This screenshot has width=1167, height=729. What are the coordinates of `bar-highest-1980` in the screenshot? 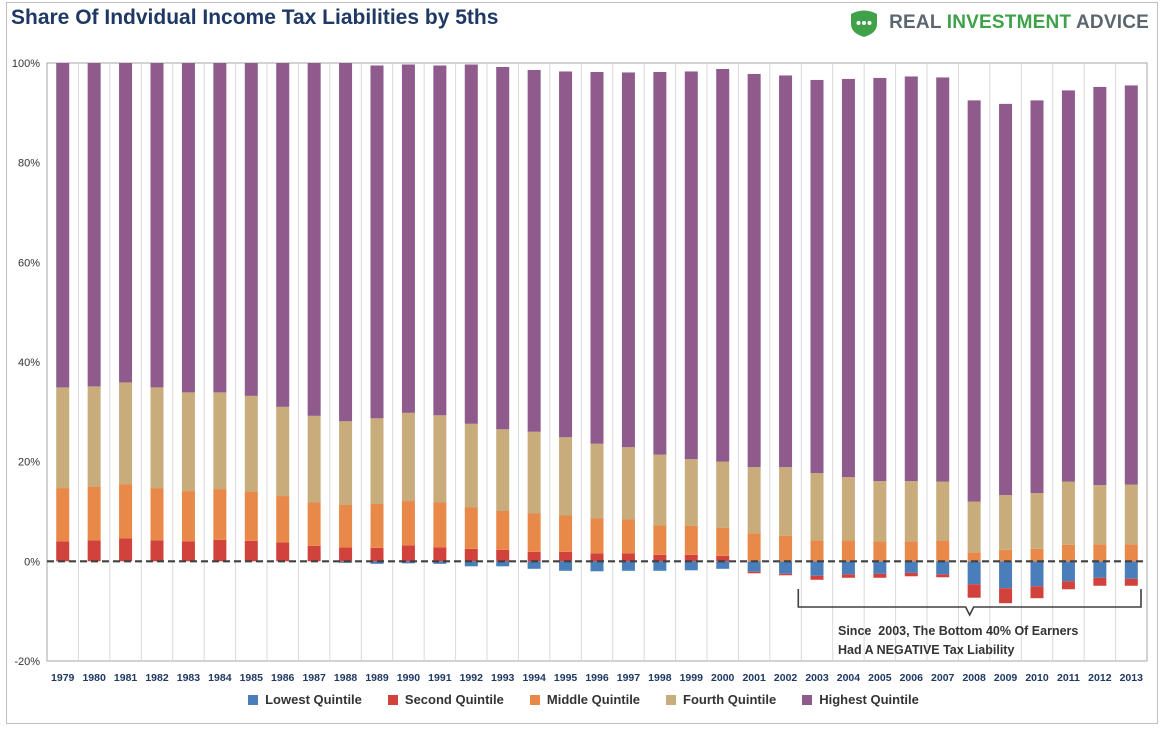 It's located at (94, 225).